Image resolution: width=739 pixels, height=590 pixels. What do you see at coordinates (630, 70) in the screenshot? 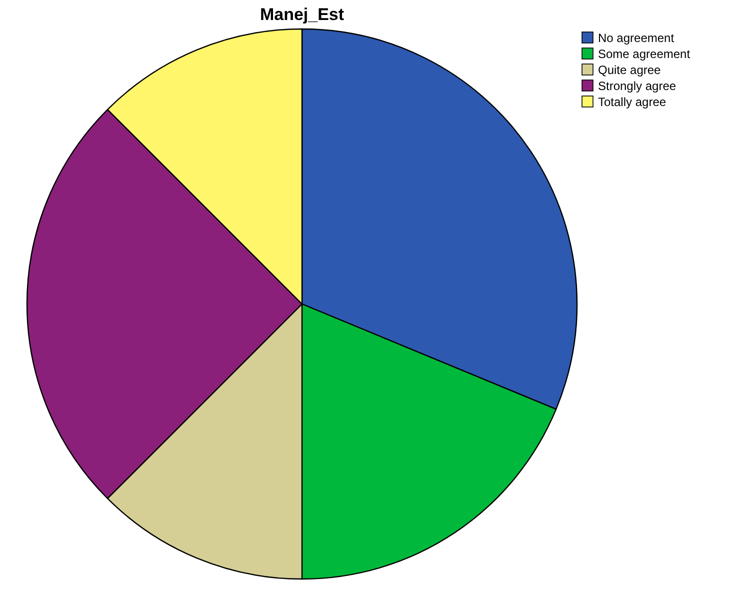
I see `legend-label: Quite agree` at bounding box center [630, 70].